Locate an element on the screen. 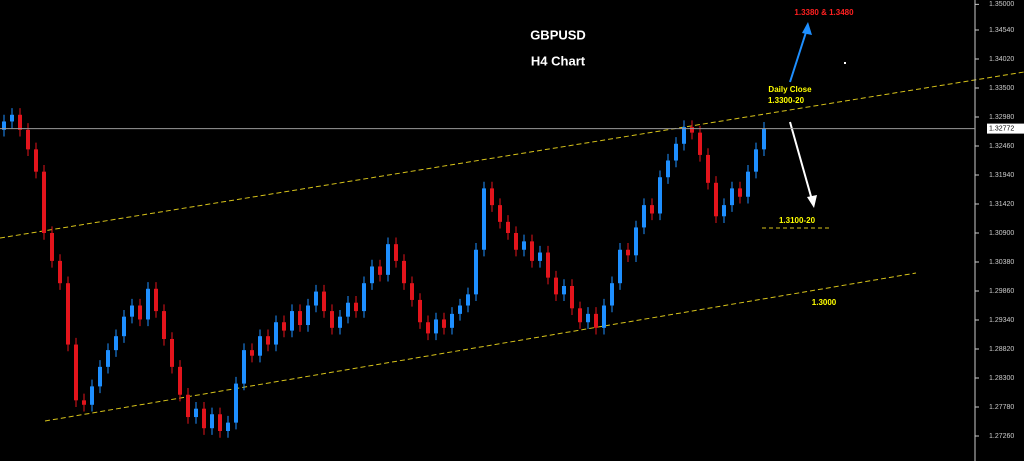  annotation: 1.3300-20 is located at coordinates (786, 100).